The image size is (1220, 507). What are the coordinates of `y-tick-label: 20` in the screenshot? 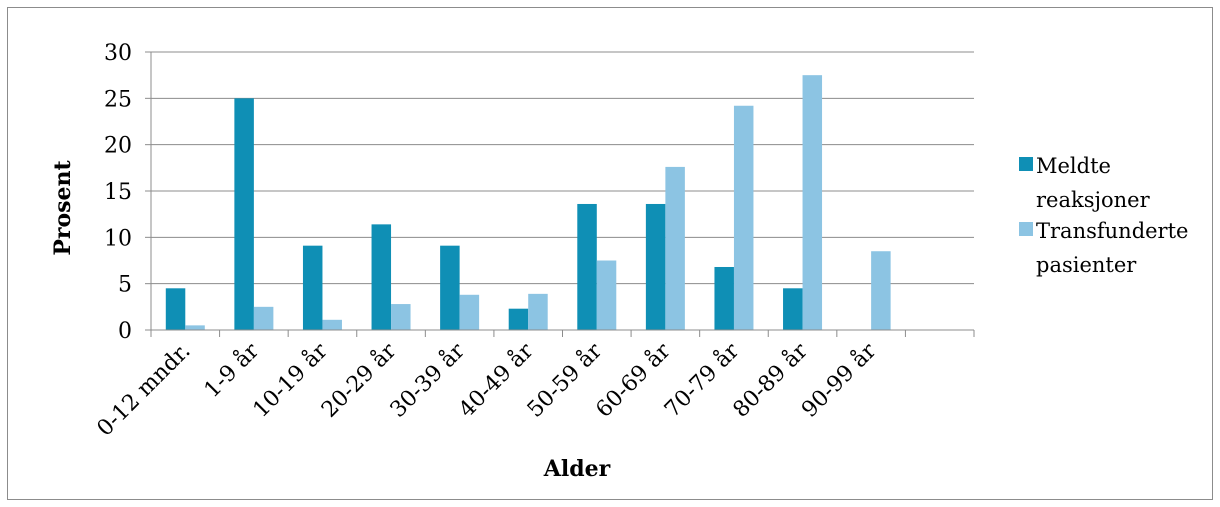 It's located at (118, 146).